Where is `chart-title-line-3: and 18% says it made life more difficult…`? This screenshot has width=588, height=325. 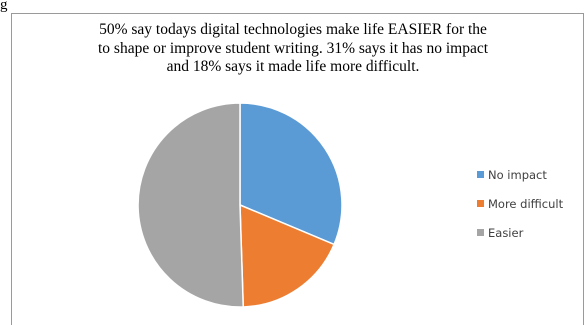
chart-title-line-3: and 18% says it made life more difficult… is located at coordinates (293, 66).